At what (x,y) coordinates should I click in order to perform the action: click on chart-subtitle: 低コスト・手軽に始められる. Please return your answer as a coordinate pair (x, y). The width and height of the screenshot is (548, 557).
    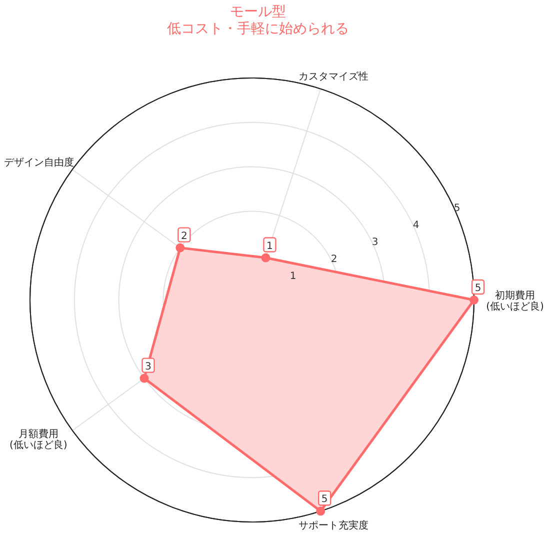
    Looking at the image, I should click on (258, 29).